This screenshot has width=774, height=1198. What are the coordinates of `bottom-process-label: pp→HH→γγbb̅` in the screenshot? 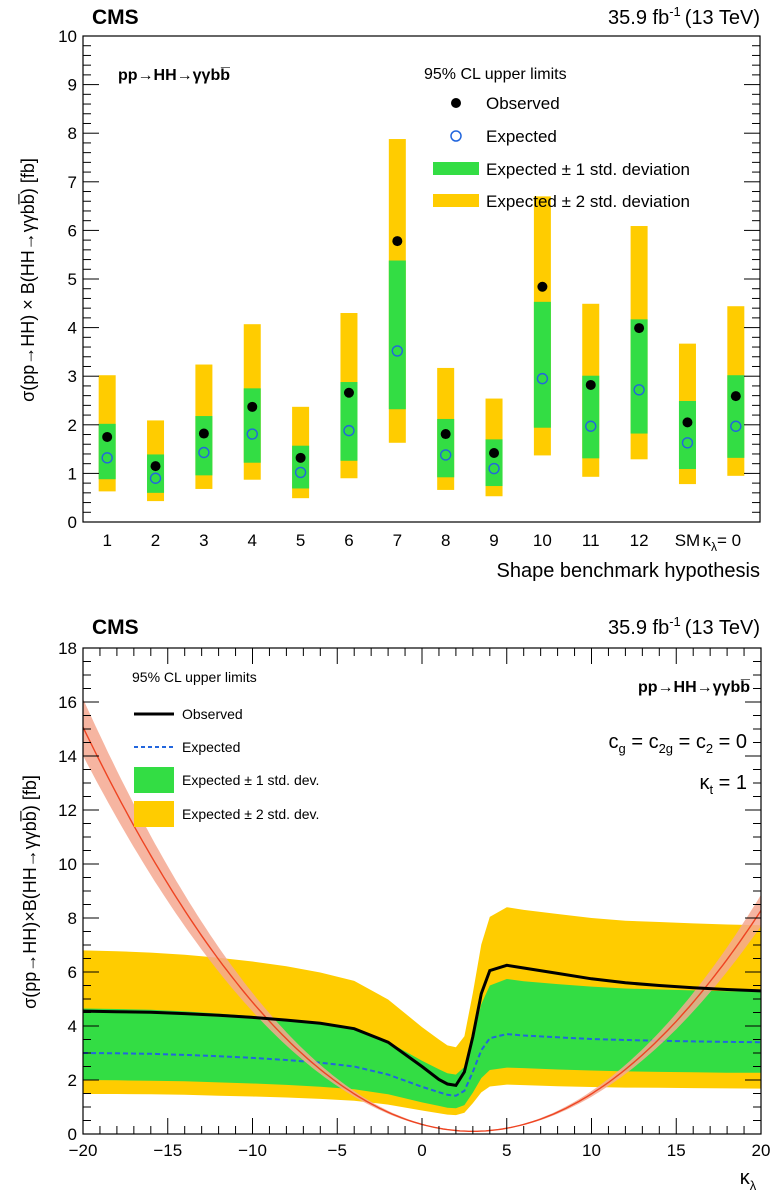 It's located at (694, 687).